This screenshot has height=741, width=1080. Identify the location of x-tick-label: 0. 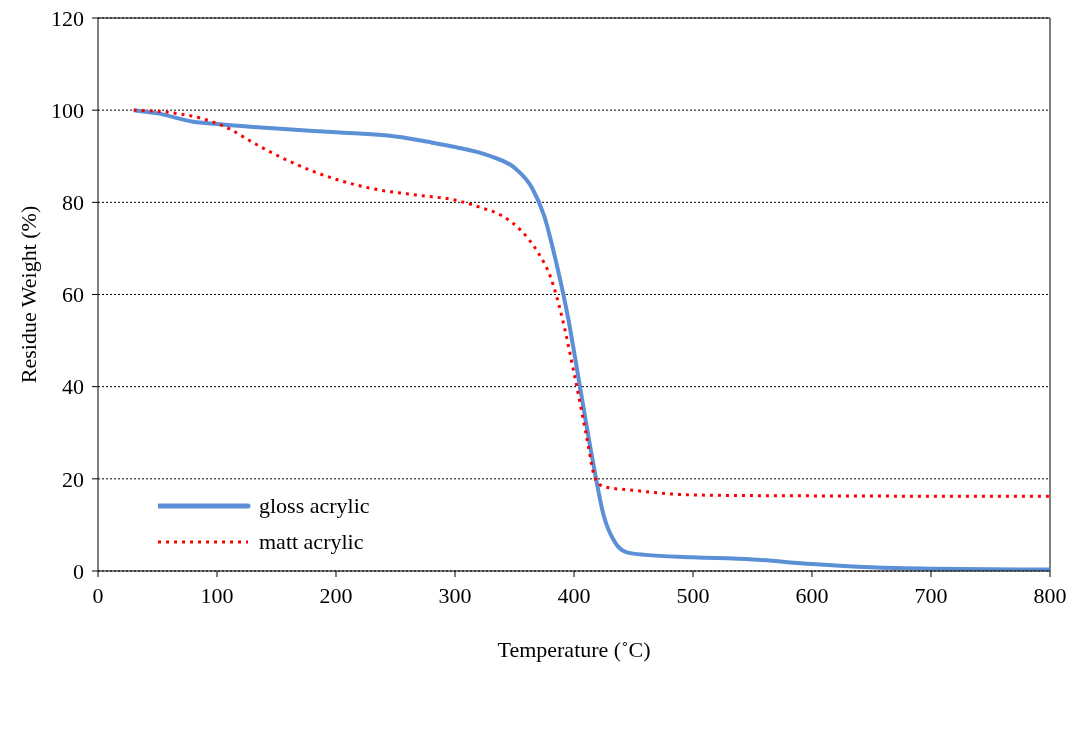
(98, 595).